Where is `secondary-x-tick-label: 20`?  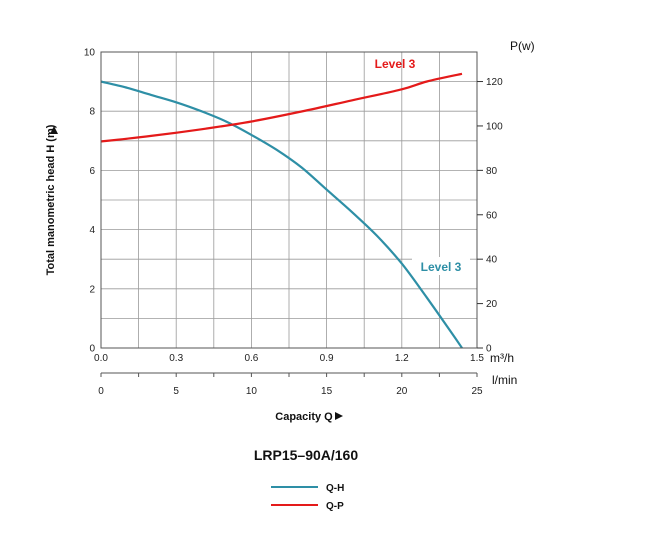
secondary-x-tick-label: 20 is located at coordinates (402, 391).